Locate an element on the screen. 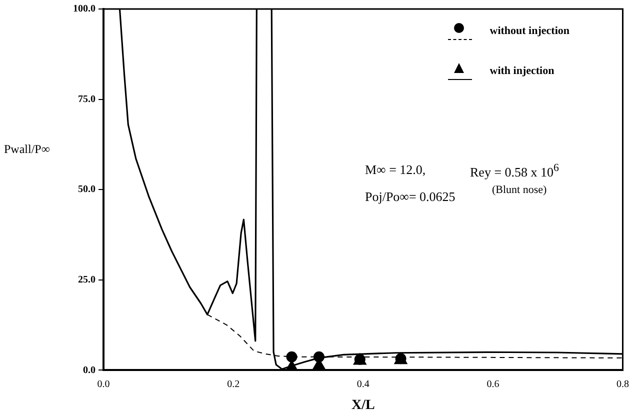  x-tick-label: 0.4 is located at coordinates (363, 384).